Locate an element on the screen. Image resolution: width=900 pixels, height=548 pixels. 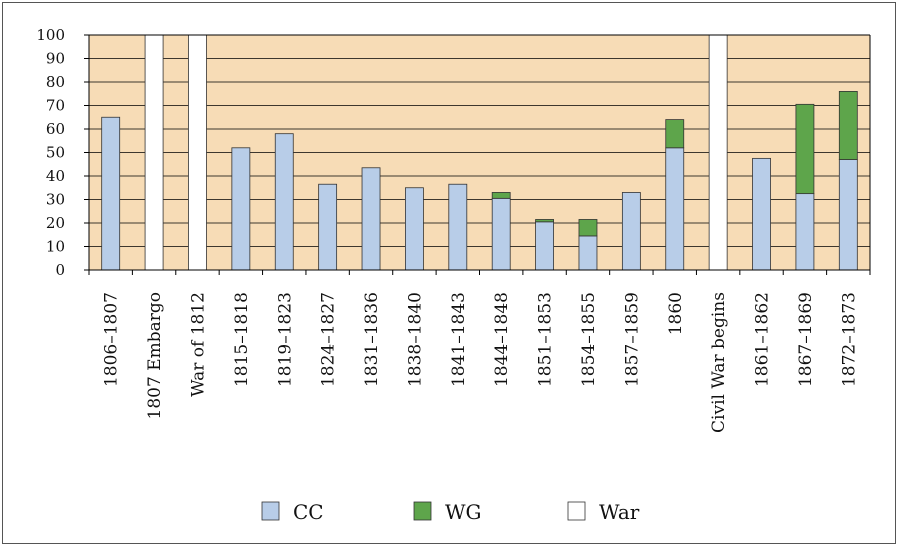
legend-swatch-cc is located at coordinates (270, 511).